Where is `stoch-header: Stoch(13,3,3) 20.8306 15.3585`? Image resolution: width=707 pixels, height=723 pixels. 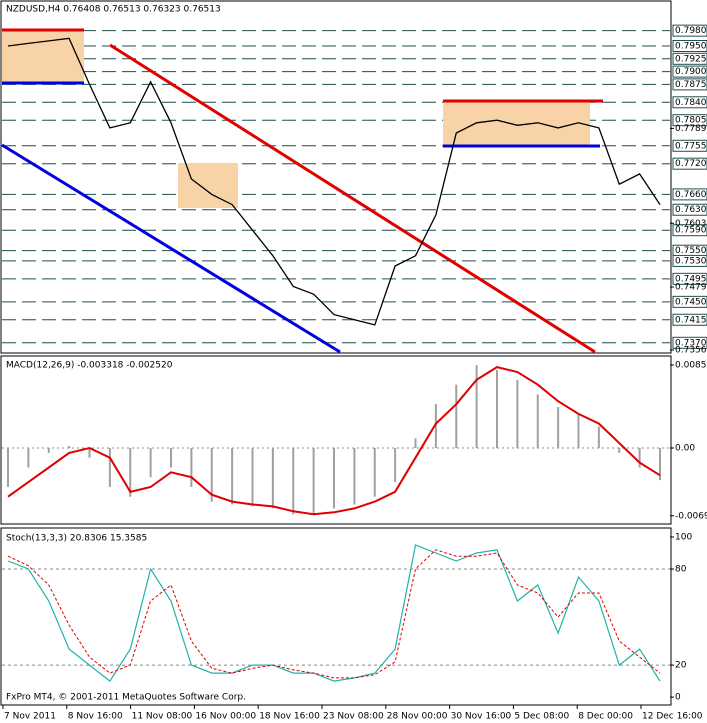 stoch-header: Stoch(13,3,3) 20.8306 15.3585 is located at coordinates (76, 539).